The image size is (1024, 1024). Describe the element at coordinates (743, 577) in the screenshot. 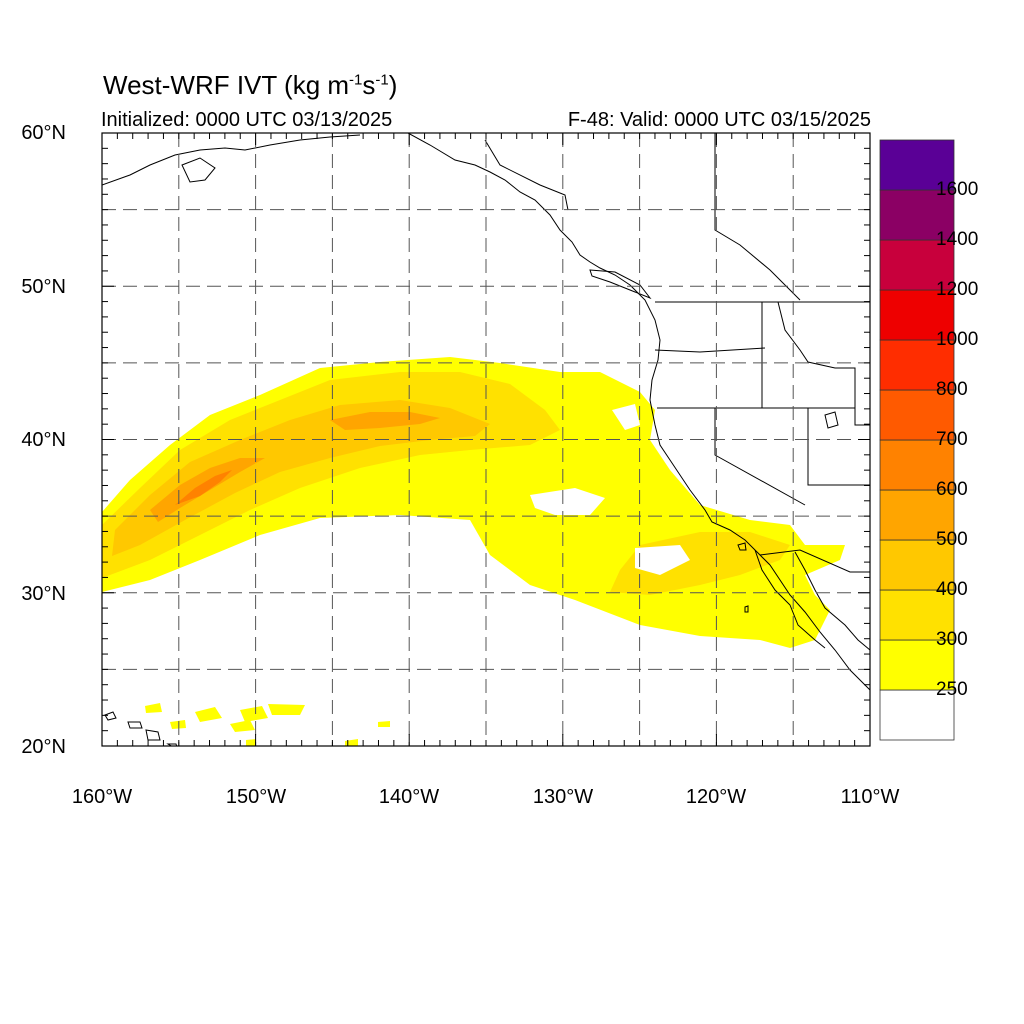

I see `channel-islands` at that location.